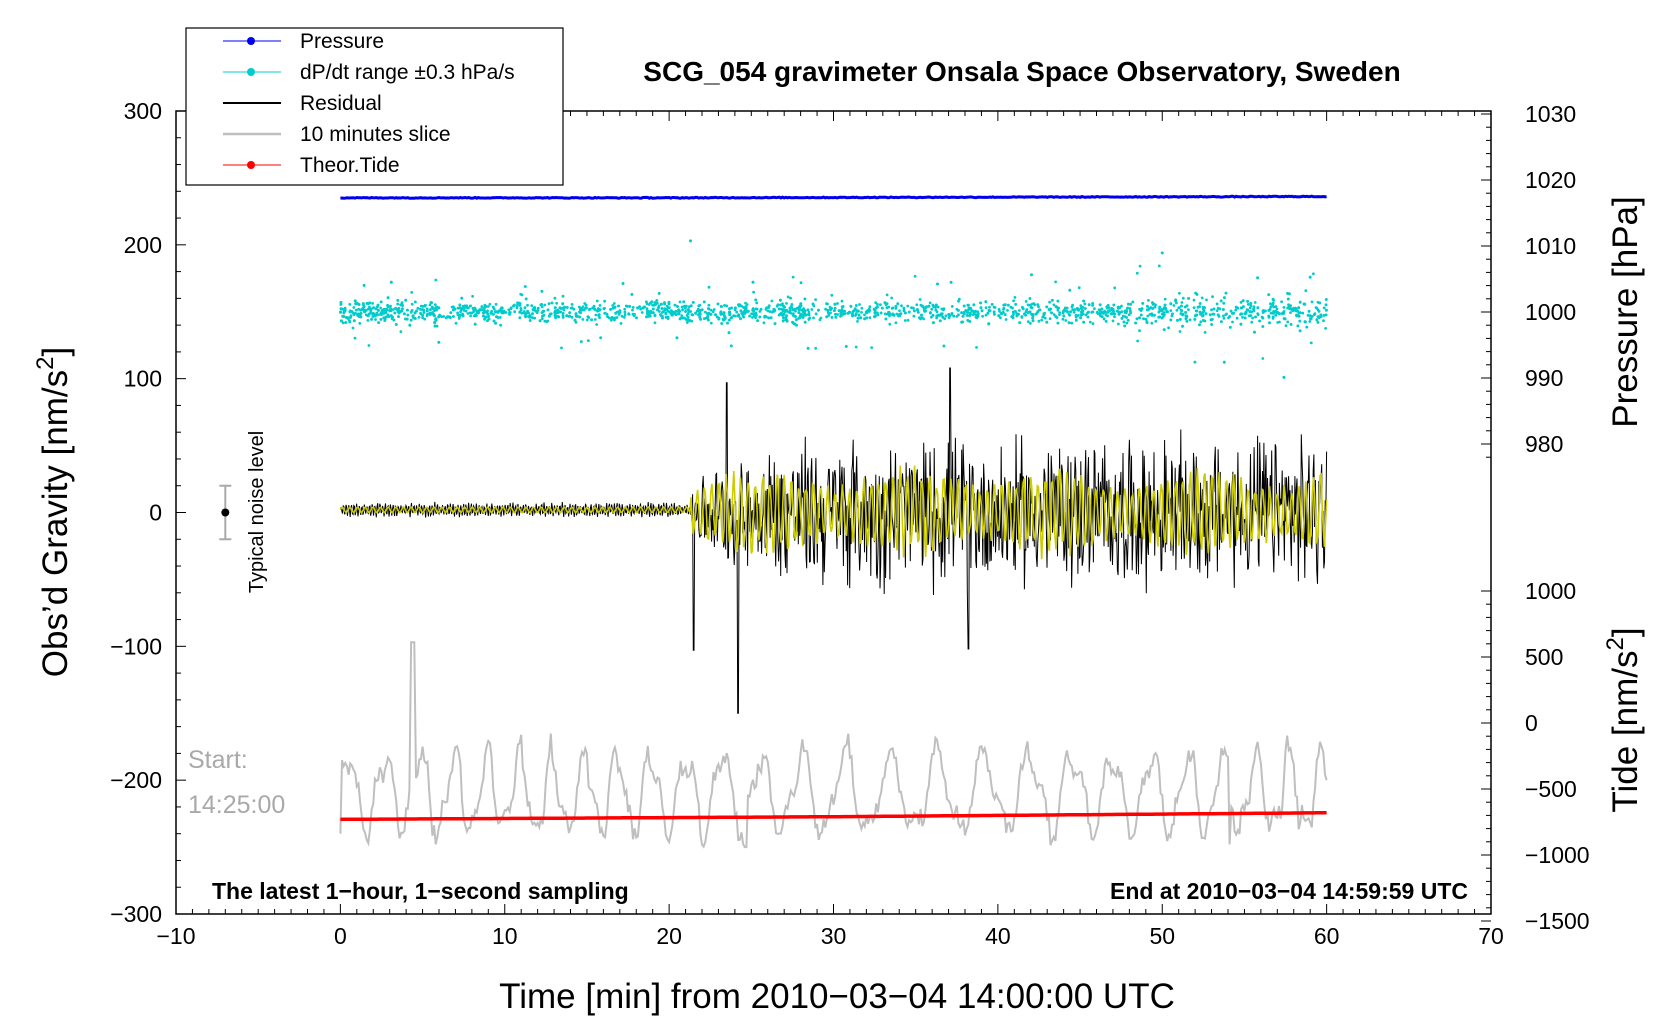 The image size is (1676, 1020). What do you see at coordinates (1162, 936) in the screenshot?
I see `x-tick-label: 50` at bounding box center [1162, 936].